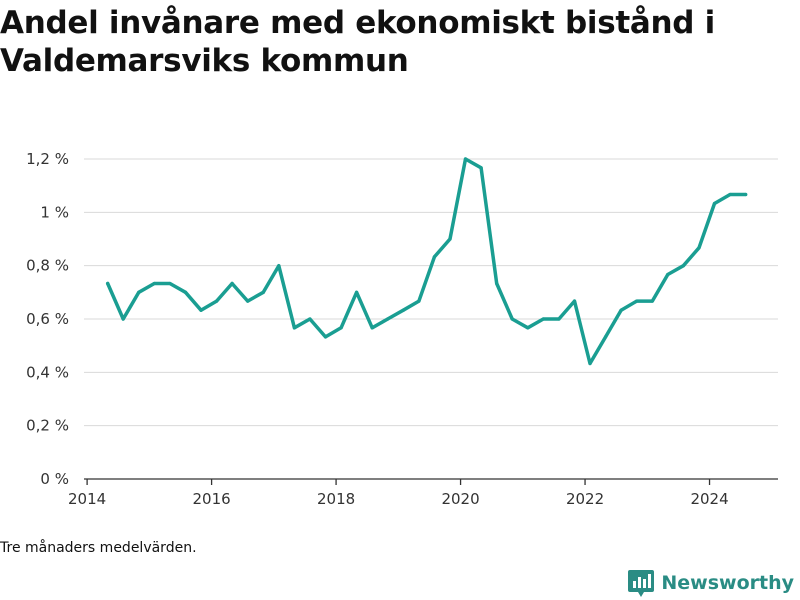 The height and width of the screenshot is (600, 800). I want to click on x-axis: 2014 2016 2018 2020 2022 2024, so click(423, 493).